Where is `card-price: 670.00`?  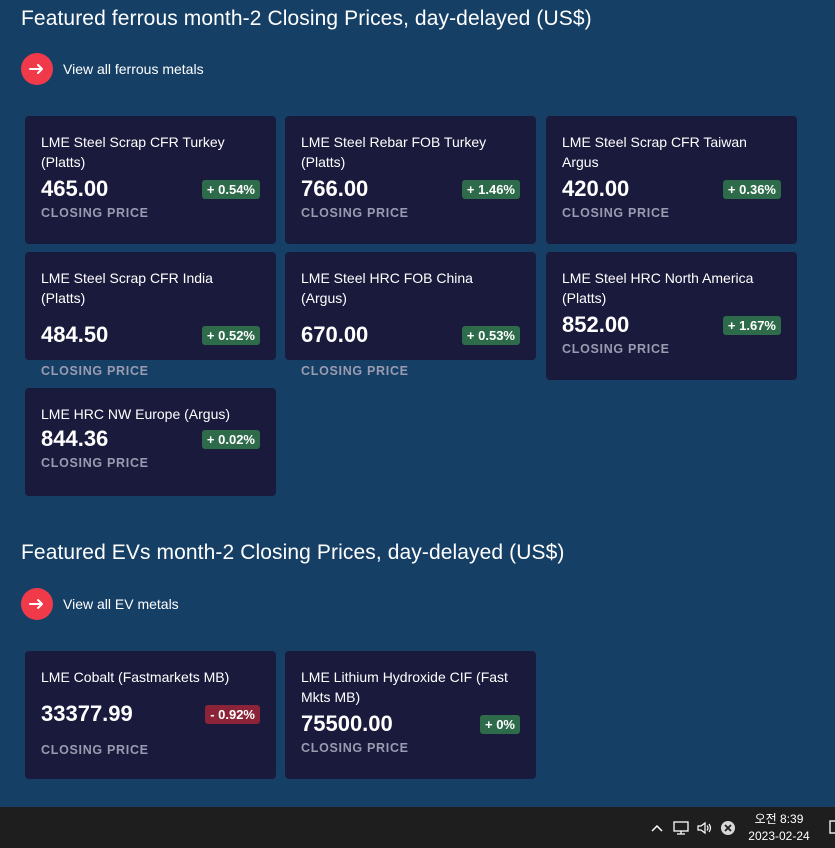
card-price: 670.00 is located at coordinates (335, 334).